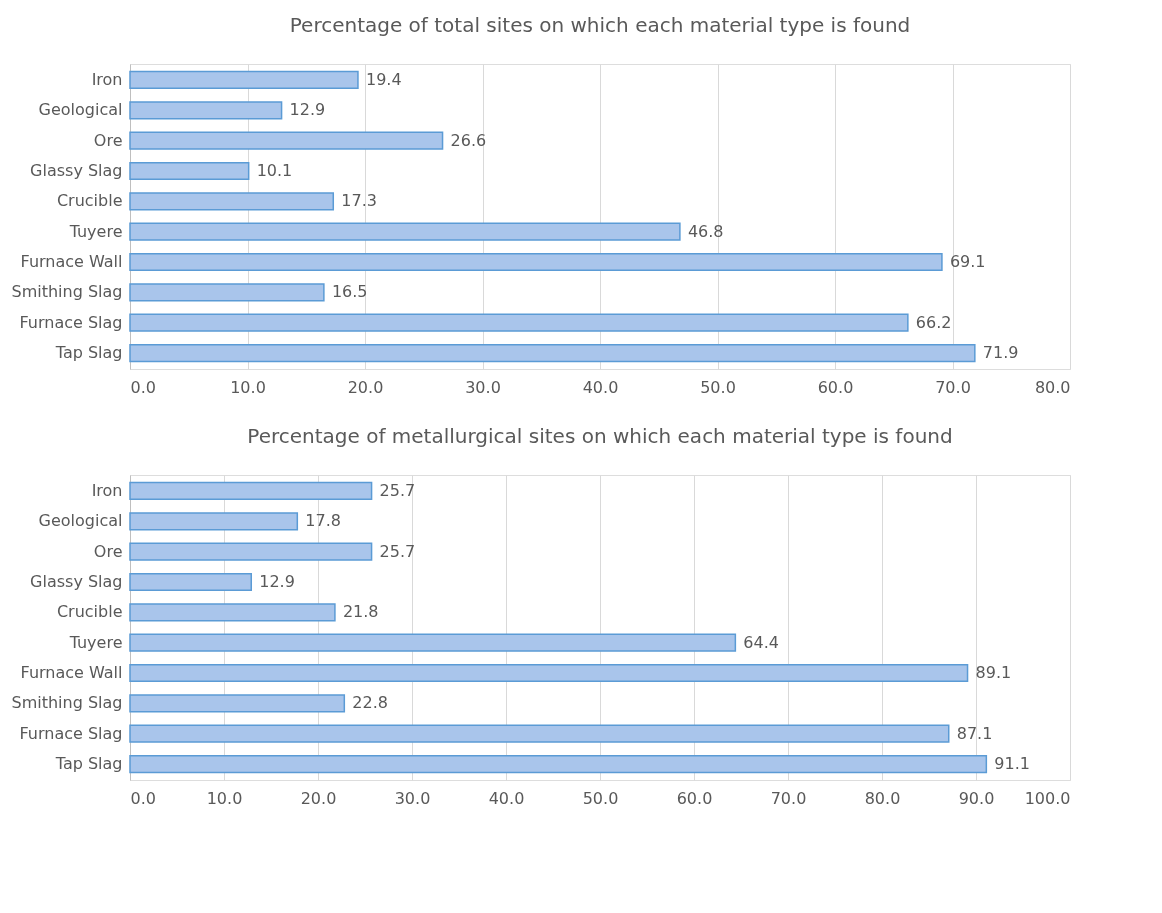 The height and width of the screenshot is (913, 1162). I want to click on data-label: 17.8, so click(323, 521).